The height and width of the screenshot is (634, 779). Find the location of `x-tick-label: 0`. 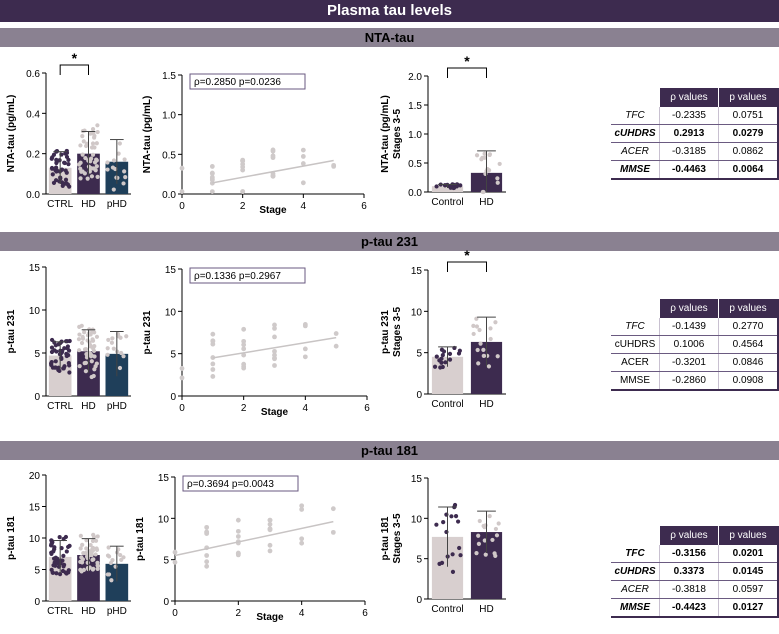

x-tick-label: 0 is located at coordinates (182, 206).